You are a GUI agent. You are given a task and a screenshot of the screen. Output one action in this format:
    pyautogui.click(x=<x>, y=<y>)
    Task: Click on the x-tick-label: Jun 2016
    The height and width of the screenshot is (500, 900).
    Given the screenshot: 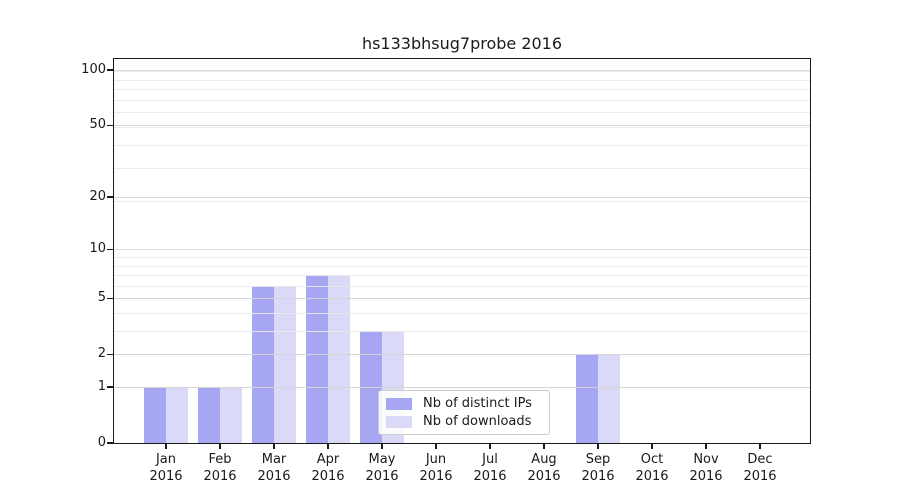 What is the action you would take?
    pyautogui.click(x=436, y=468)
    